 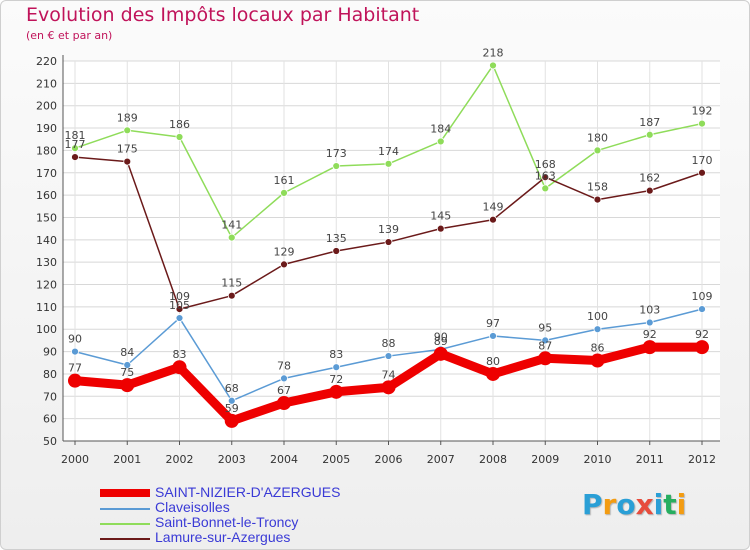 What do you see at coordinates (284, 390) in the screenshot?
I see `data-label: 67` at bounding box center [284, 390].